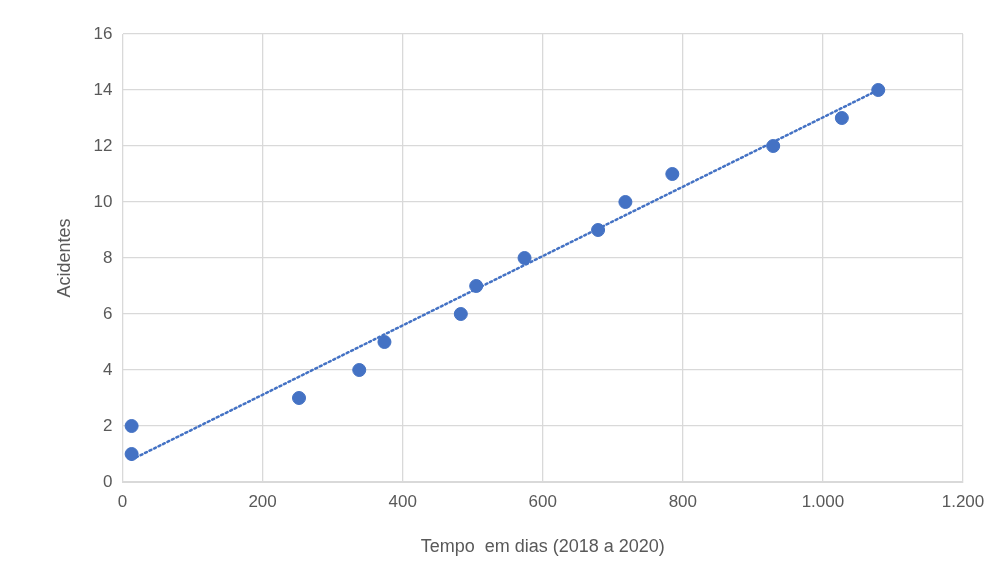 The height and width of the screenshot is (580, 1007). Describe the element at coordinates (823, 501) in the screenshot. I see `x-tick-label: 1.000` at that location.